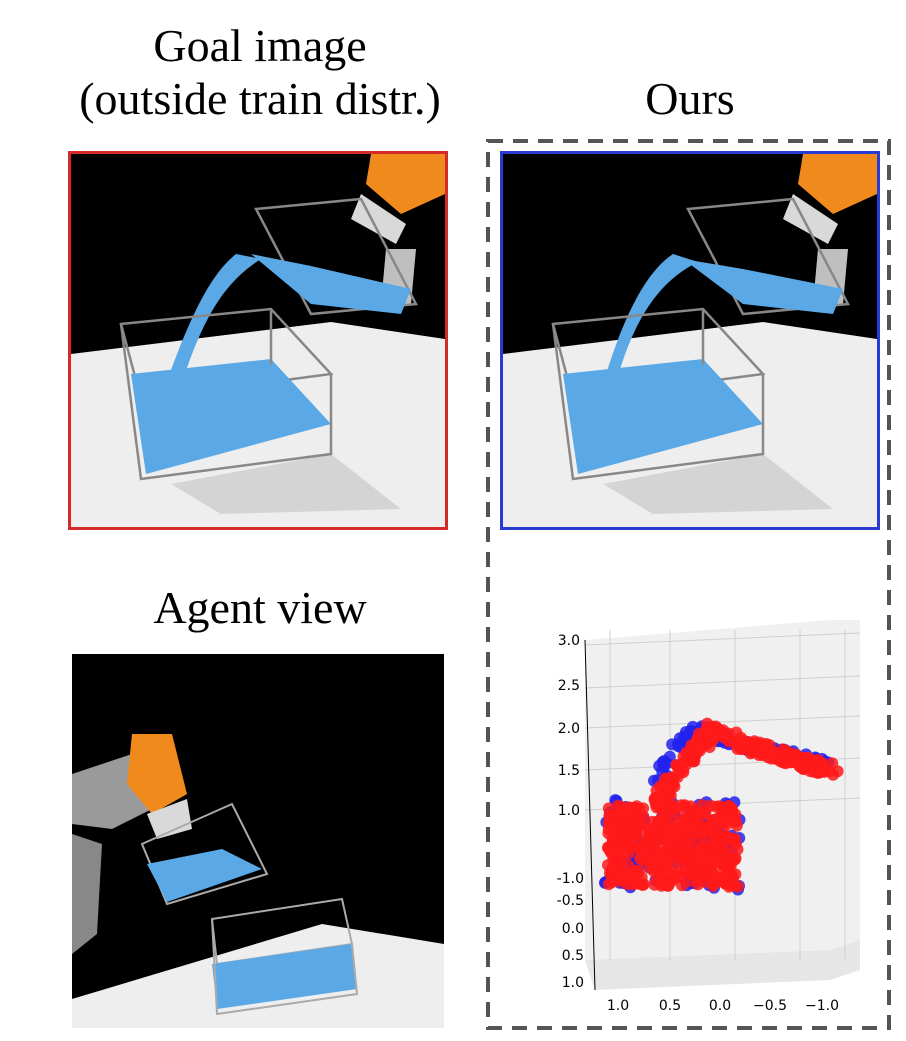 The image size is (906, 1041). Describe the element at coordinates (260, 98) in the screenshot. I see `goal-title-line2: (outside train distr.)` at that location.